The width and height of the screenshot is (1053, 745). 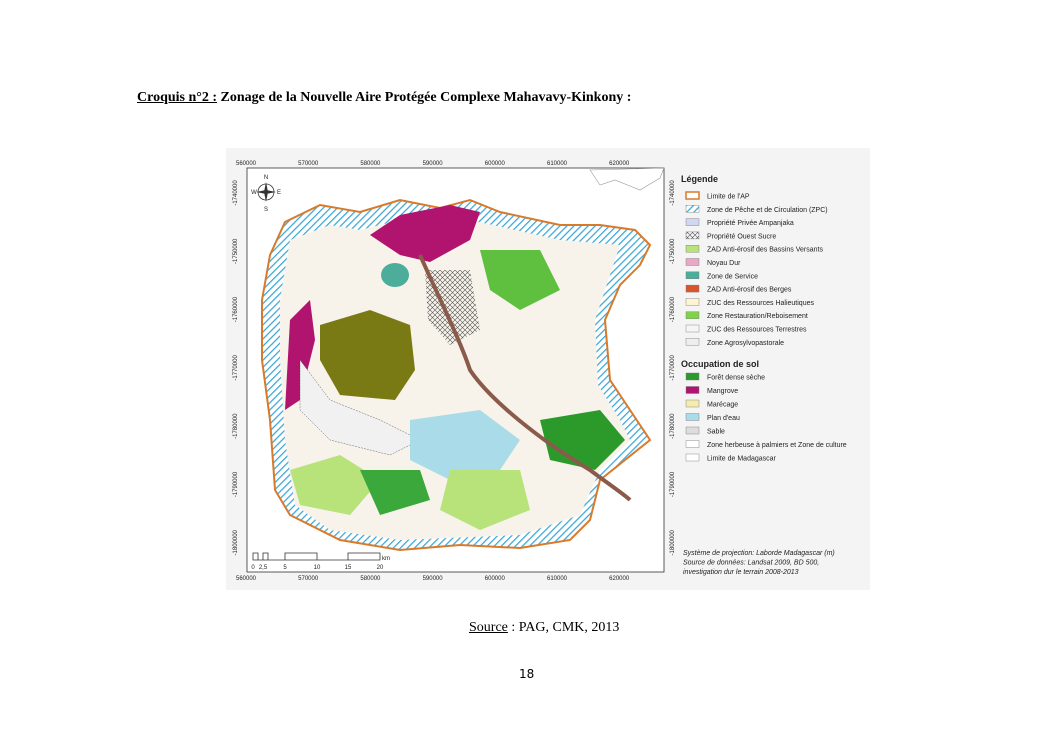 I want to click on legend-item: Forêt dense sèche, so click(x=736, y=378).